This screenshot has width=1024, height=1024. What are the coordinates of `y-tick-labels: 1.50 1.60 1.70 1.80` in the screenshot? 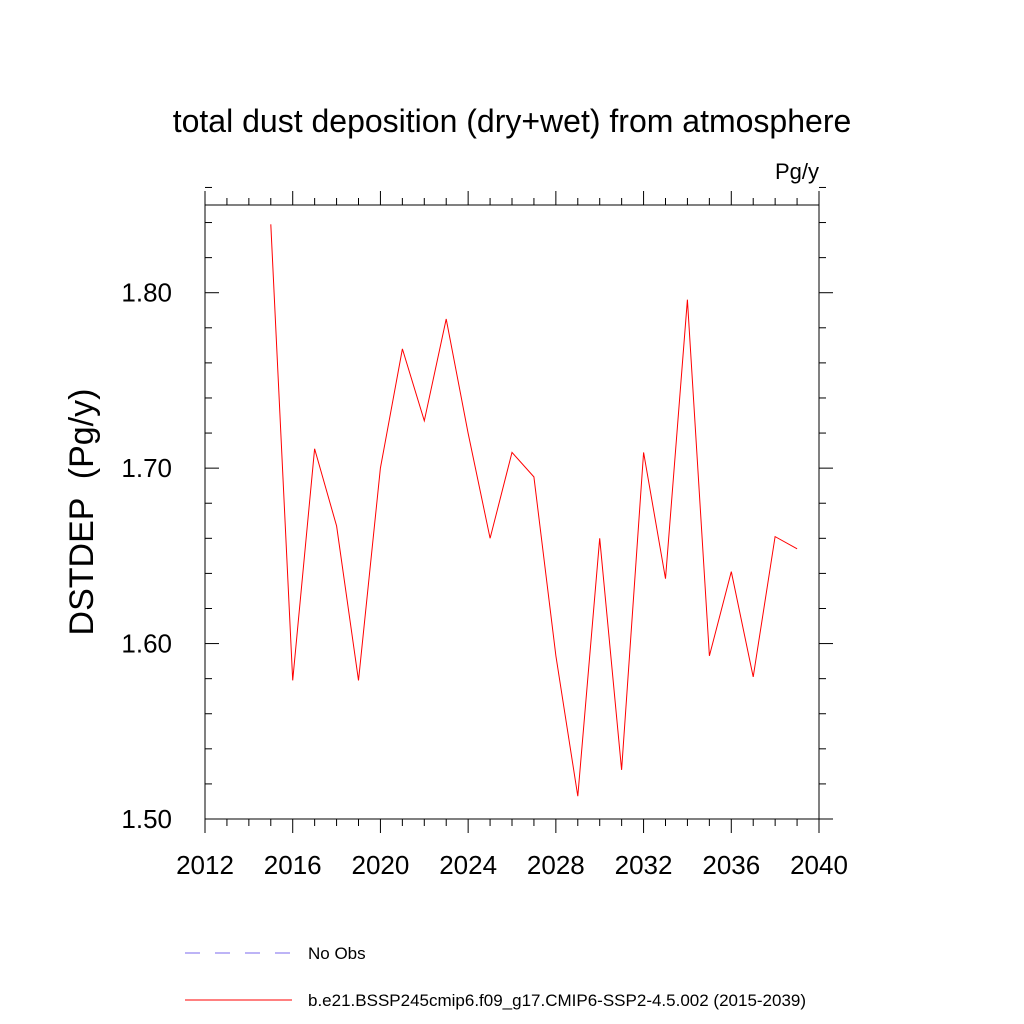 It's located at (146, 556).